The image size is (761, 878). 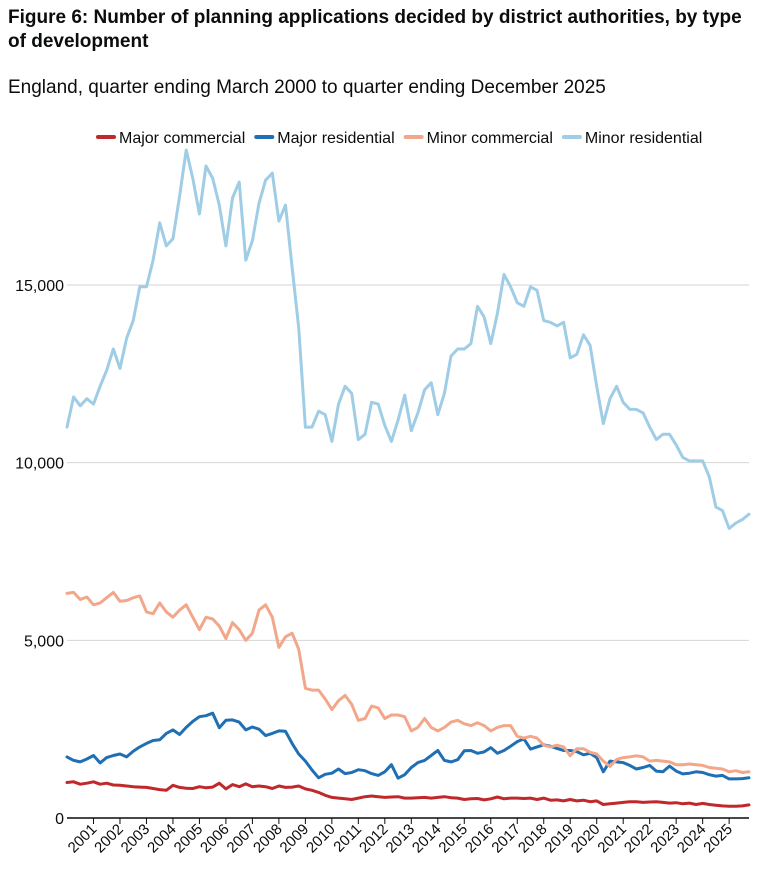 What do you see at coordinates (718, 839) in the screenshot?
I see `x-tick-label: 2025` at bounding box center [718, 839].